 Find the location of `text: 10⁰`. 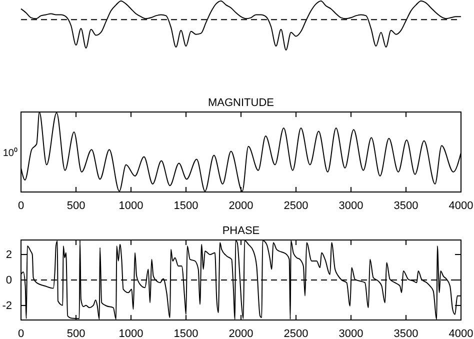

text: 10⁰ is located at coordinates (10, 153).